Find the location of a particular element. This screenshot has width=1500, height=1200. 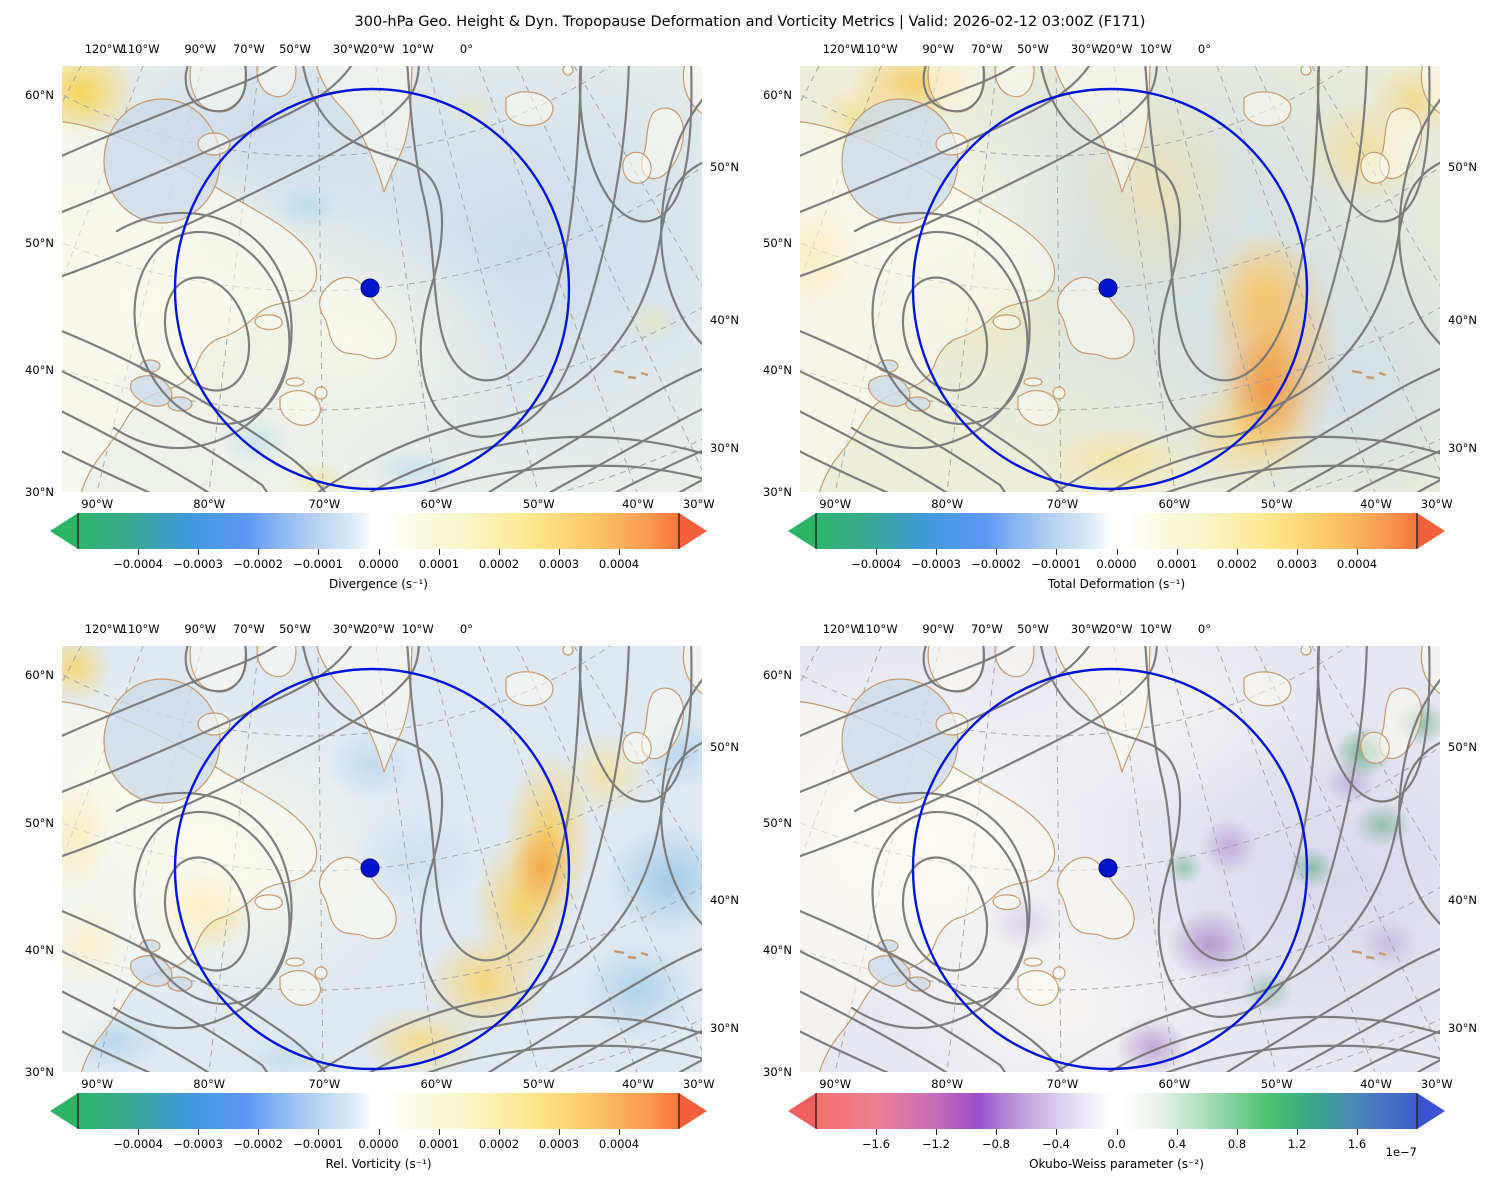

colorbar-tick-label: −0.4 is located at coordinates (1056, 1144).